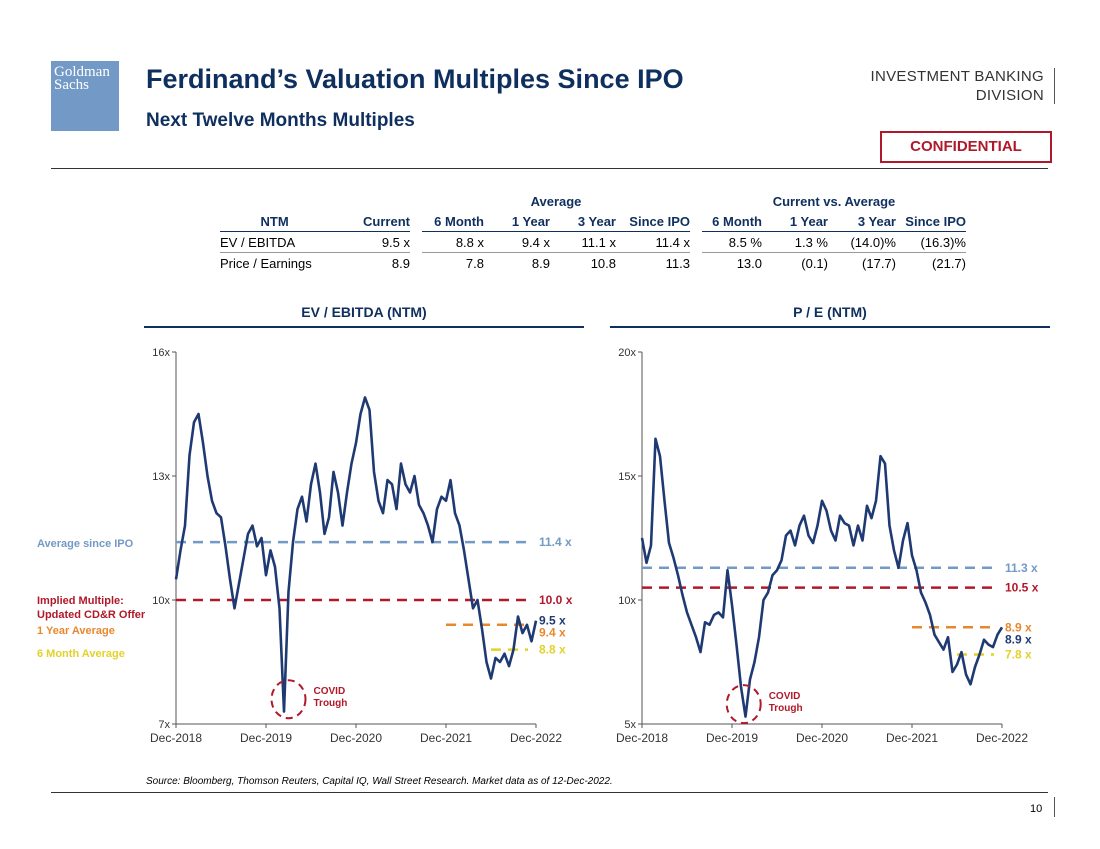  Describe the element at coordinates (957, 76) in the screenshot. I see `division-line-1: INVESTMENT BANKING` at that location.